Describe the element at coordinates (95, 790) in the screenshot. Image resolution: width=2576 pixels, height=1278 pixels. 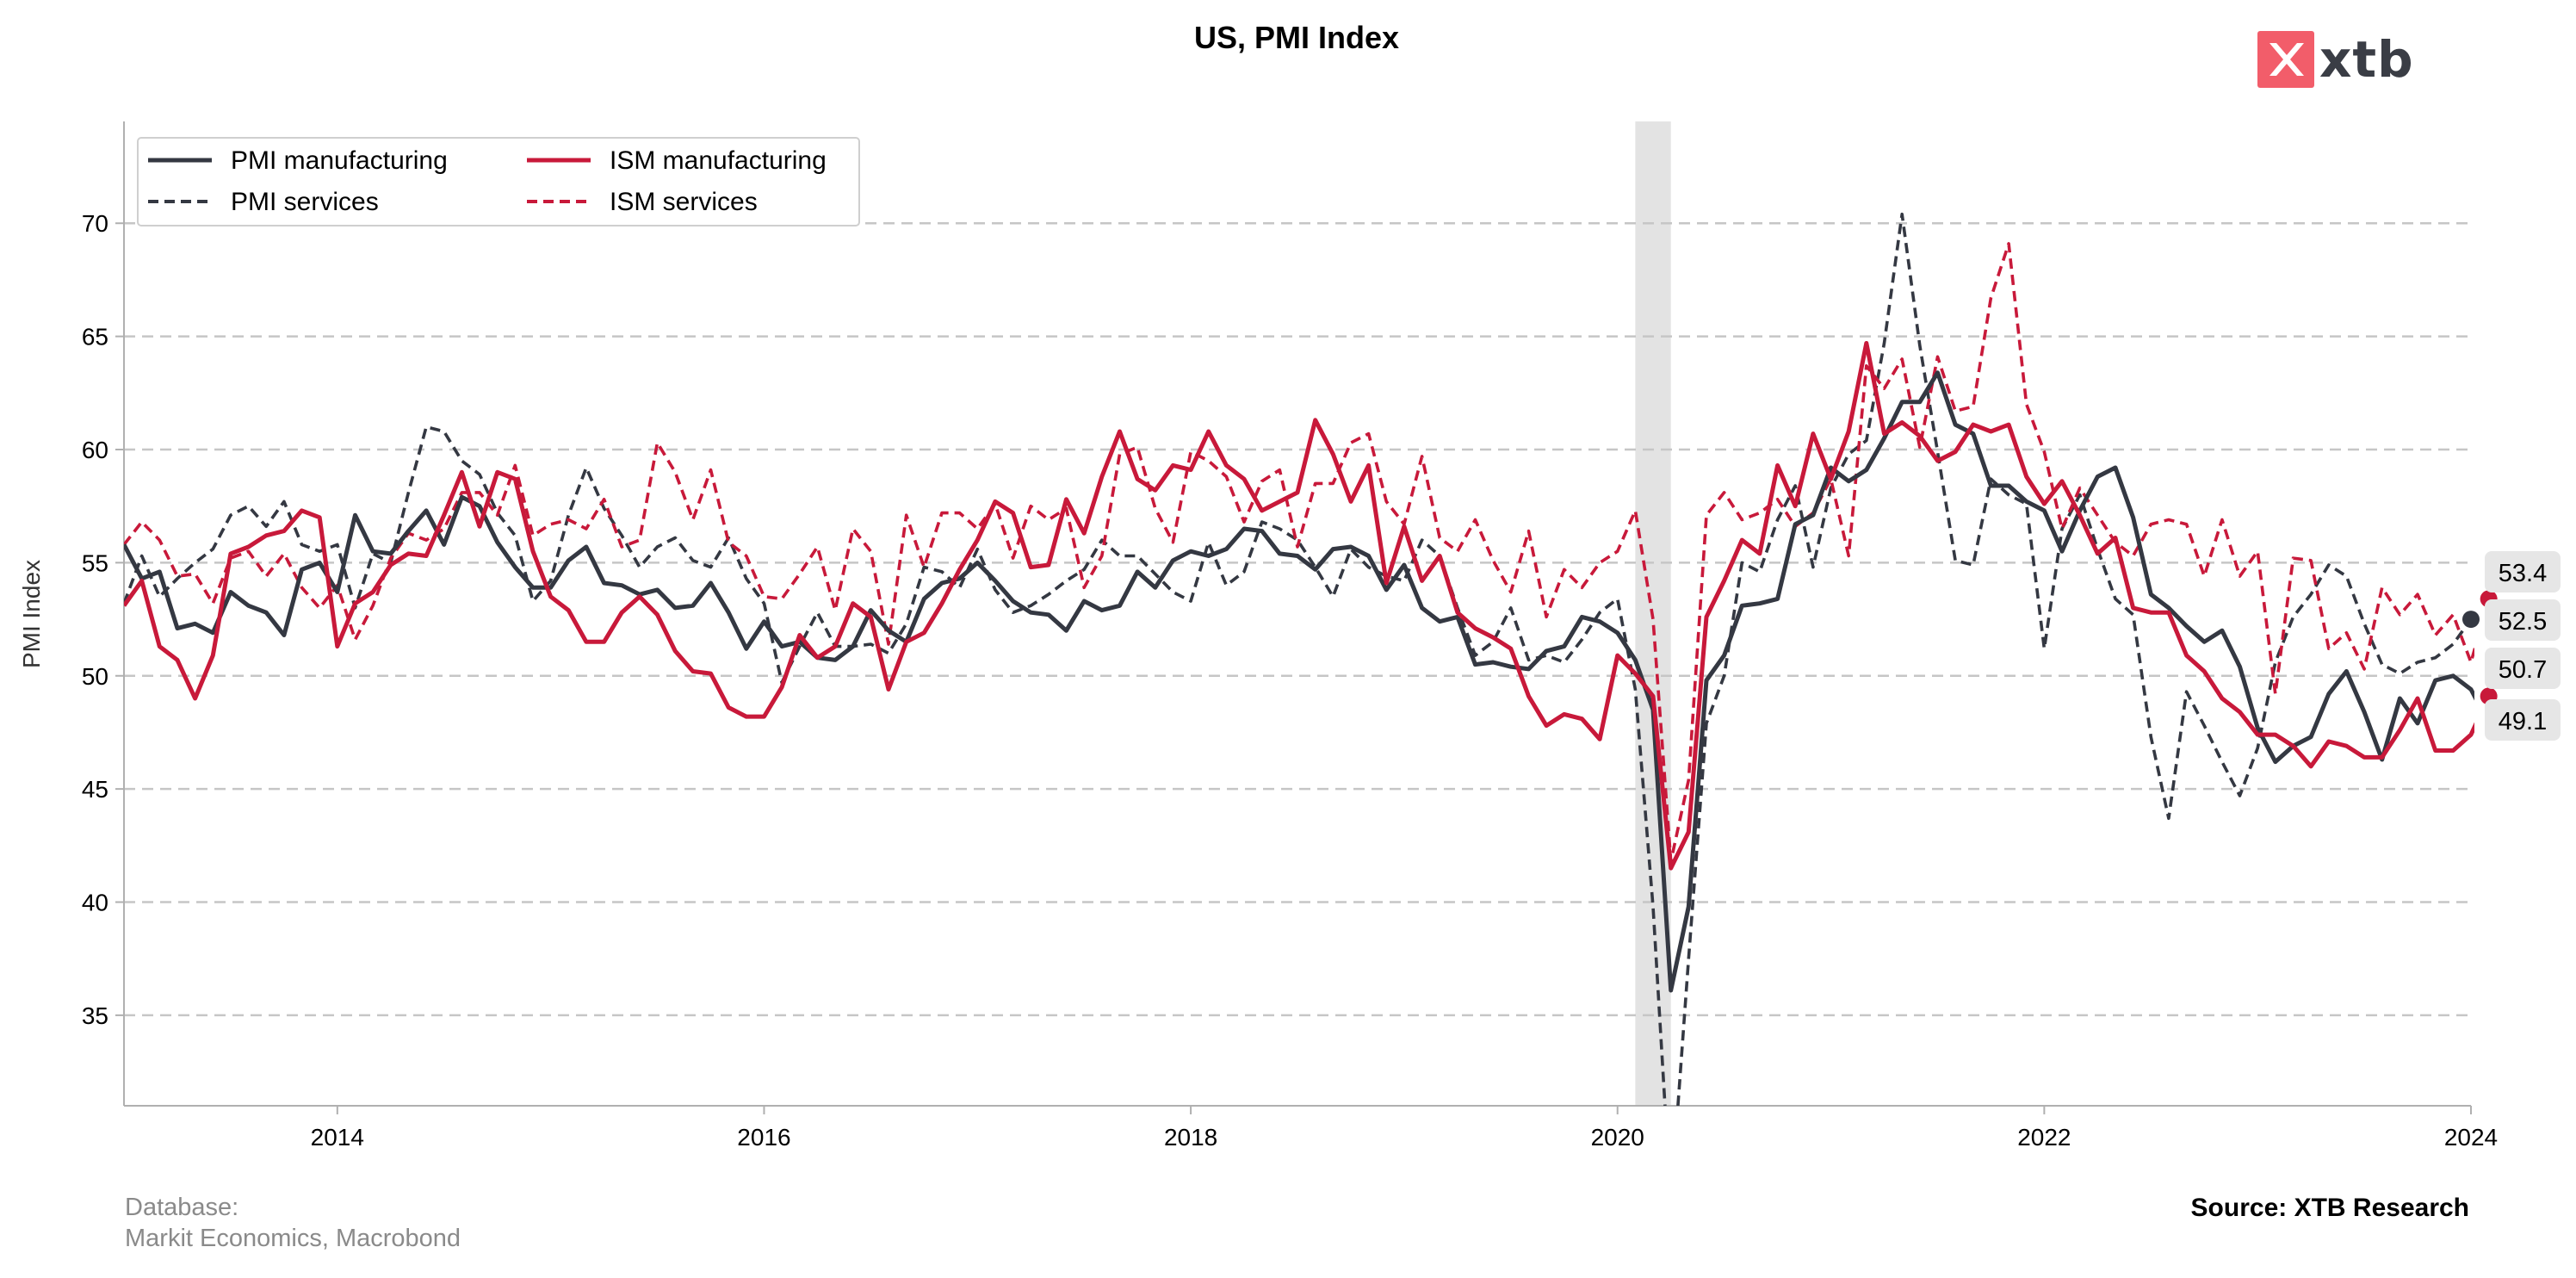
I see `y-tick-label: 45` at that location.